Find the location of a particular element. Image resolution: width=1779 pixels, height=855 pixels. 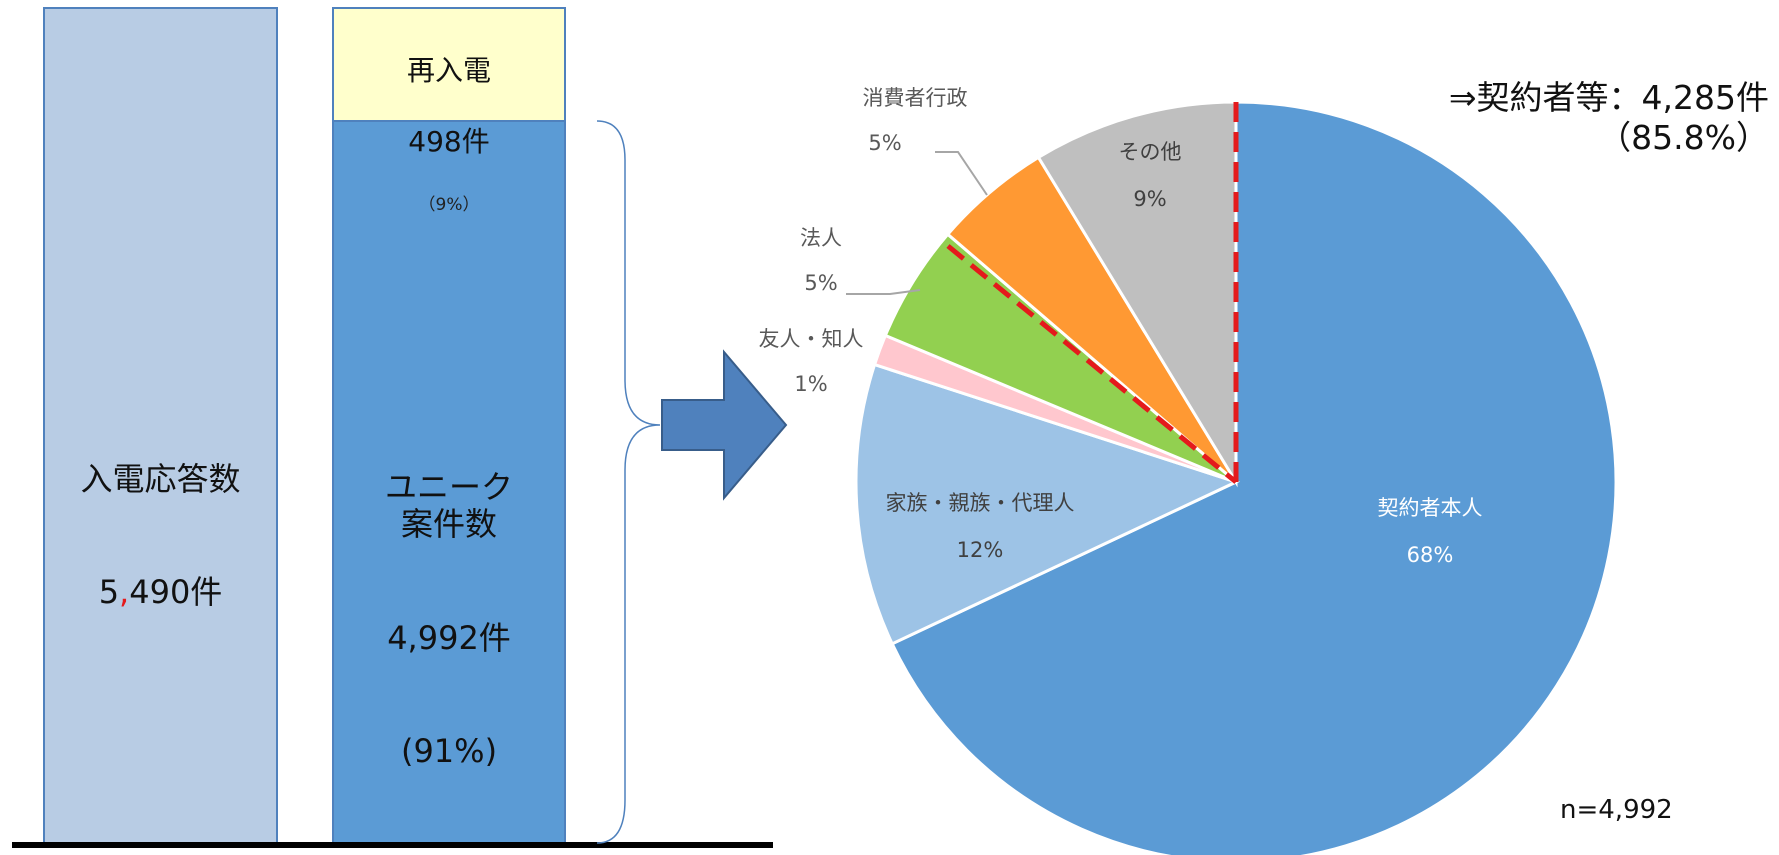

sample-size: n=4,992 is located at coordinates (1616, 810).